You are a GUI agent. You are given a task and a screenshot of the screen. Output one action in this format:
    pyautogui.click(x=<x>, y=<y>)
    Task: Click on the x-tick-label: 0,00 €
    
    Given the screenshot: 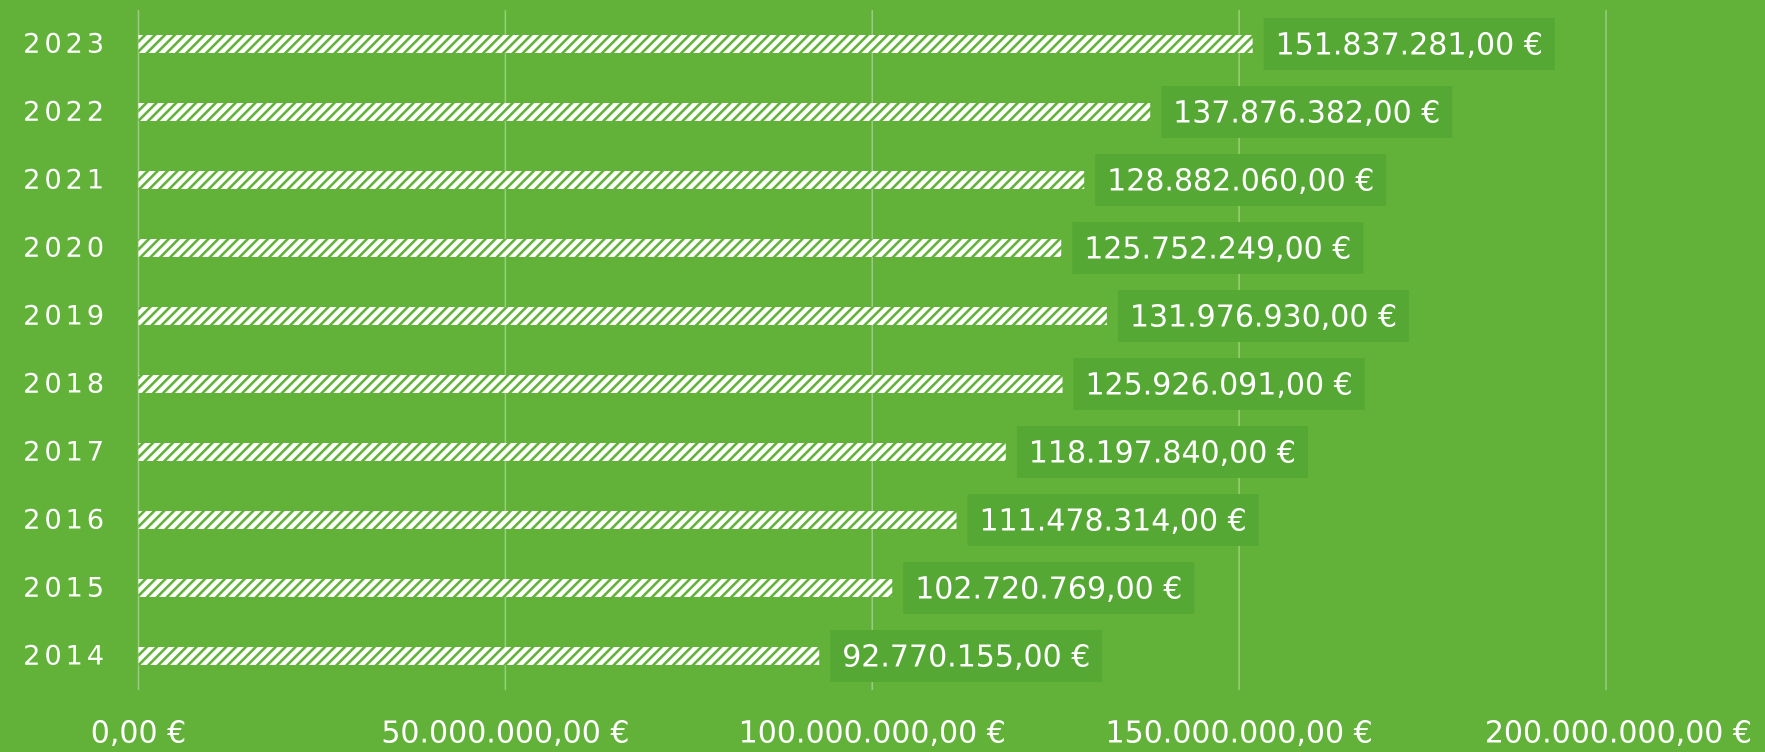 What is the action you would take?
    pyautogui.click(x=138, y=733)
    